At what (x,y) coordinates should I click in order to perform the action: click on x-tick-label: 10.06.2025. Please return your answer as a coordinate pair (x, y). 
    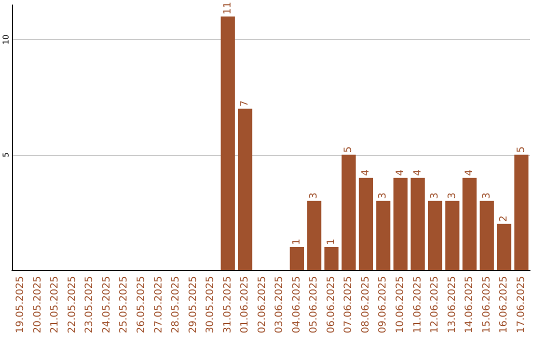
    Looking at the image, I should click on (400, 305).